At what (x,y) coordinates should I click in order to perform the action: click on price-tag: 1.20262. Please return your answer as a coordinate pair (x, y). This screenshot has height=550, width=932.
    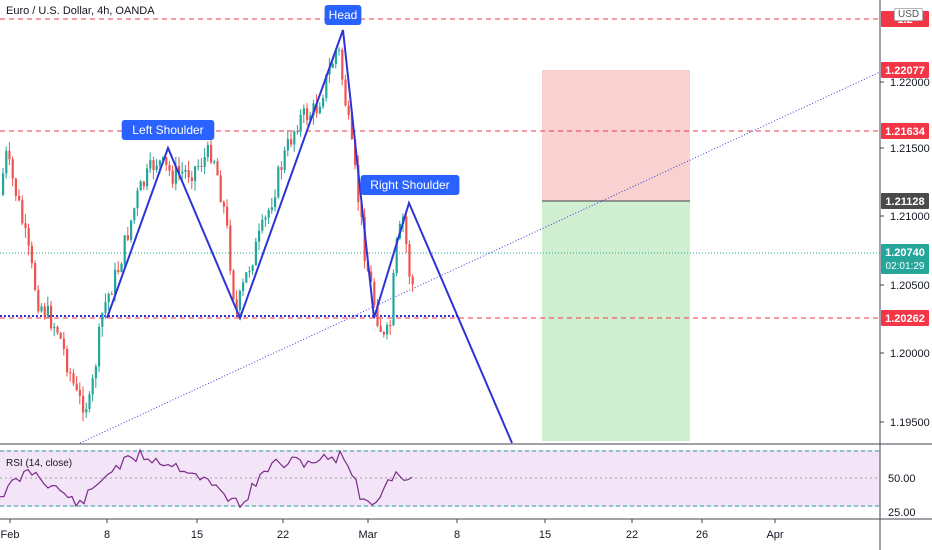
    Looking at the image, I should click on (905, 318).